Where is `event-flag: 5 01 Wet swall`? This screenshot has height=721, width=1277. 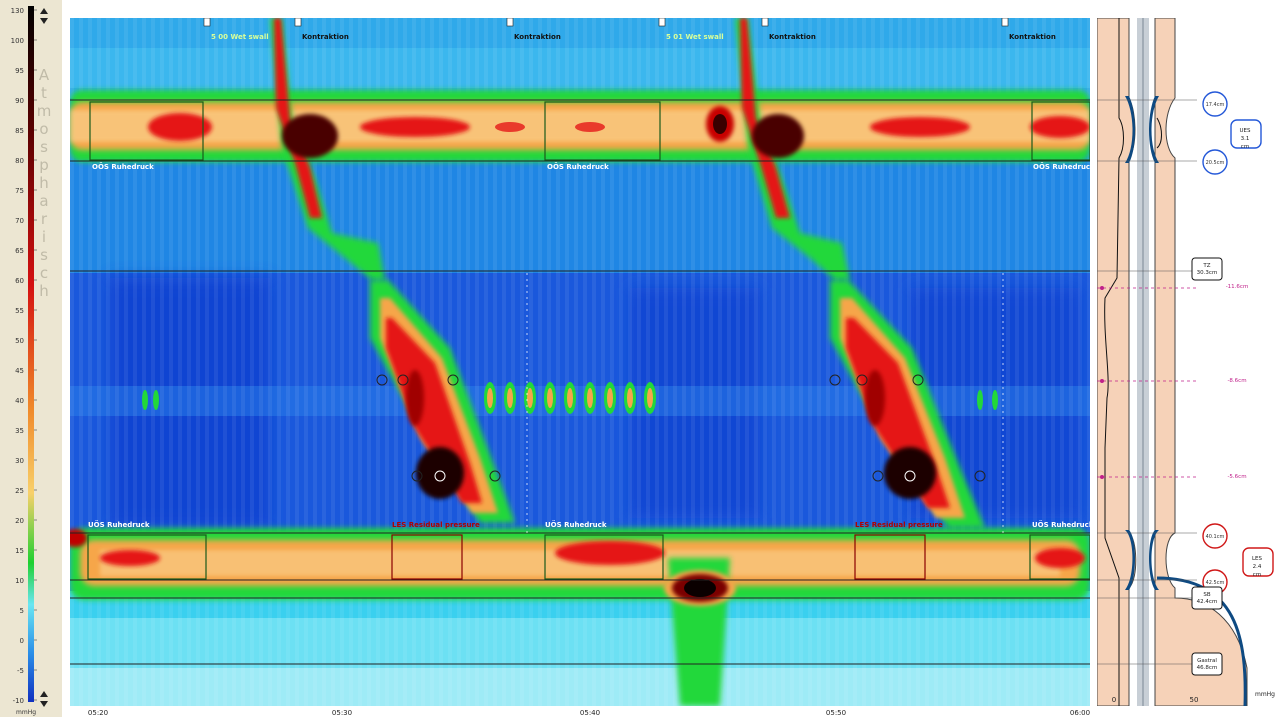 event-flag: 5 01 Wet swall is located at coordinates (691, 29).